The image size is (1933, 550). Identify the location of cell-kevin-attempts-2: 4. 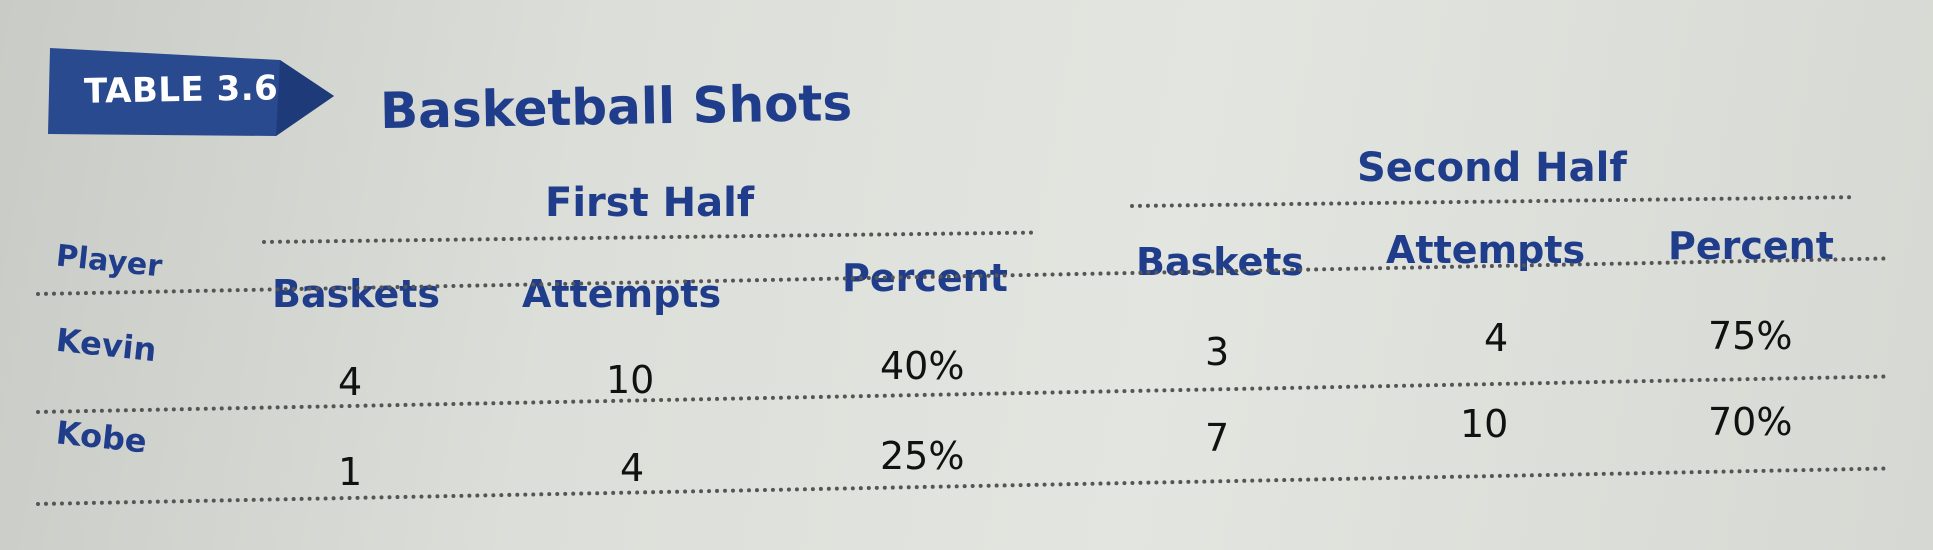
(1496, 338).